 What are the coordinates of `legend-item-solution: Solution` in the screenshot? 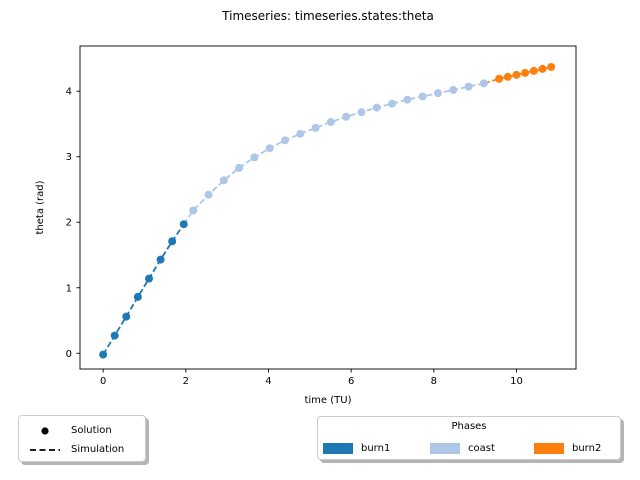 It's located at (82, 430).